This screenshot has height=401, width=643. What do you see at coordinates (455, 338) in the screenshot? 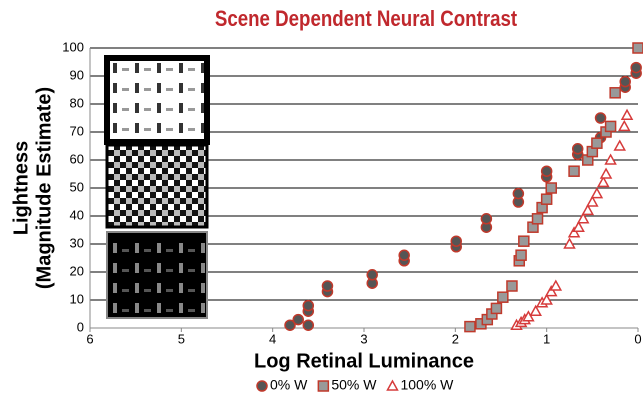
I see `x-tick-label: 2` at bounding box center [455, 338].